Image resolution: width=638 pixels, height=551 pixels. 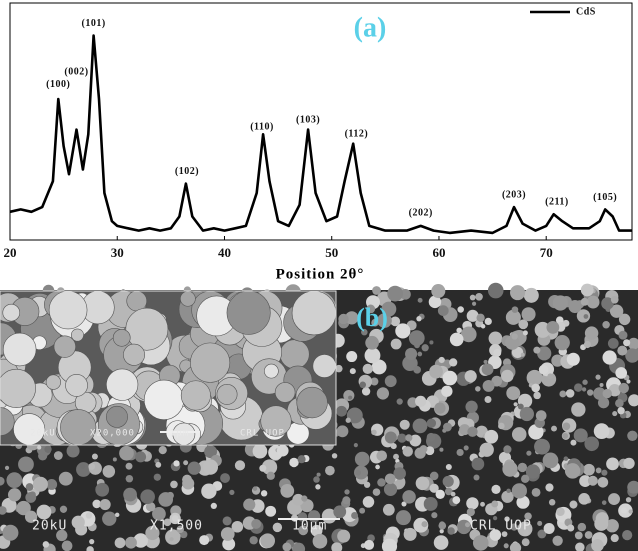 I want to click on caption: 20kU, so click(x=49, y=526).